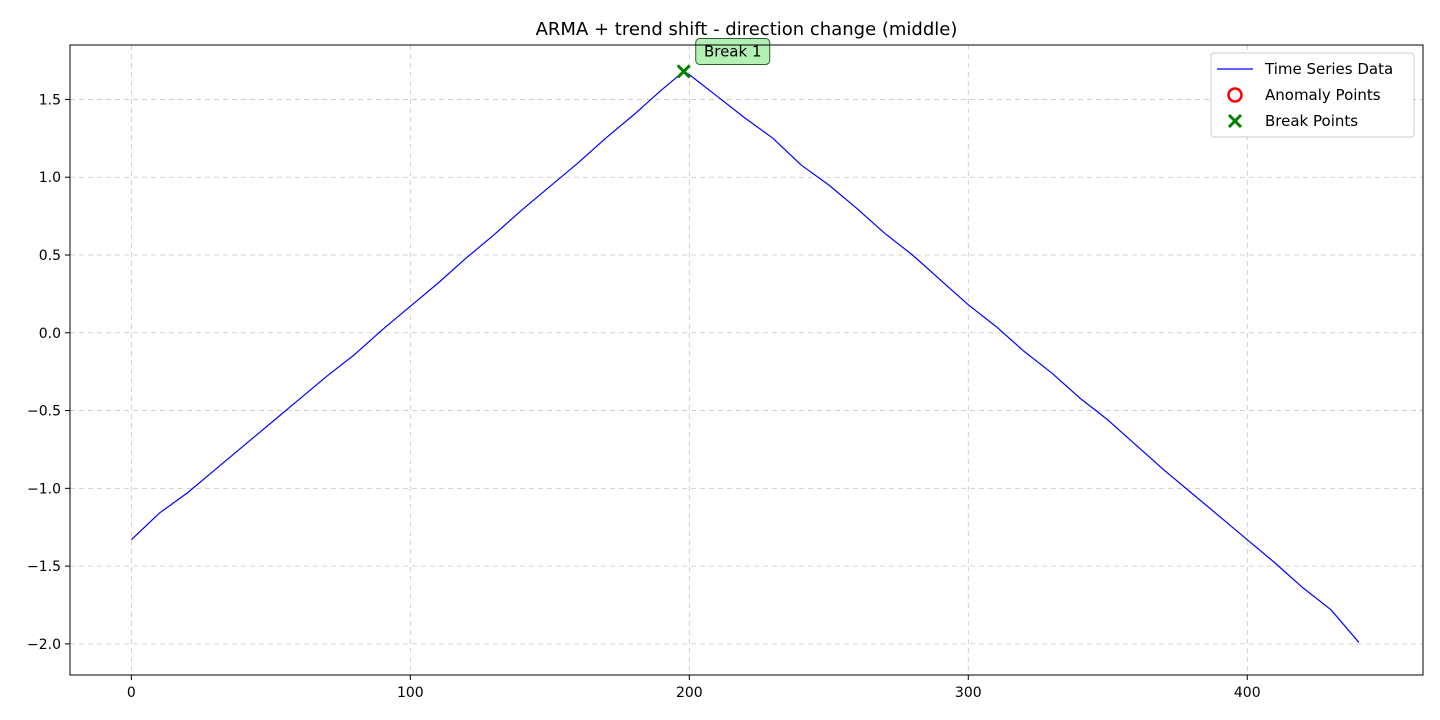  I want to click on break-point-marker, so click(683, 71).